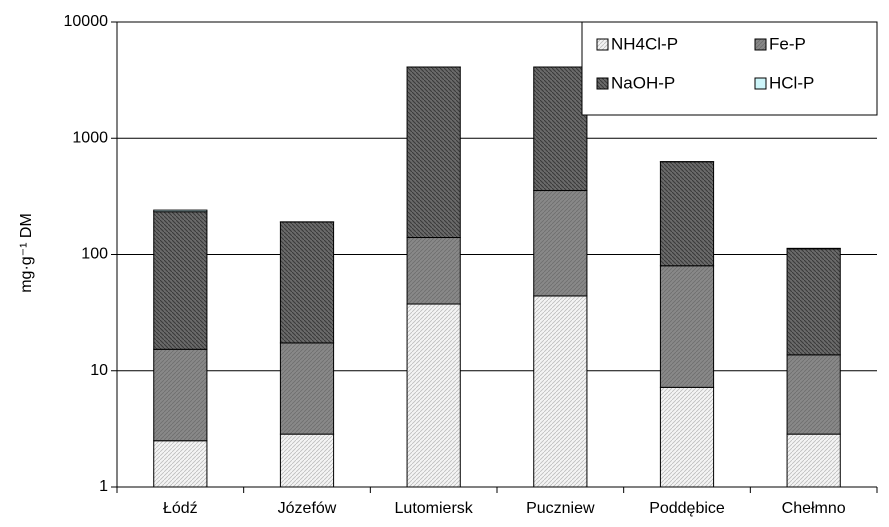 The image size is (889, 527). I want to click on bar-d-hcl-p, so click(180, 211).